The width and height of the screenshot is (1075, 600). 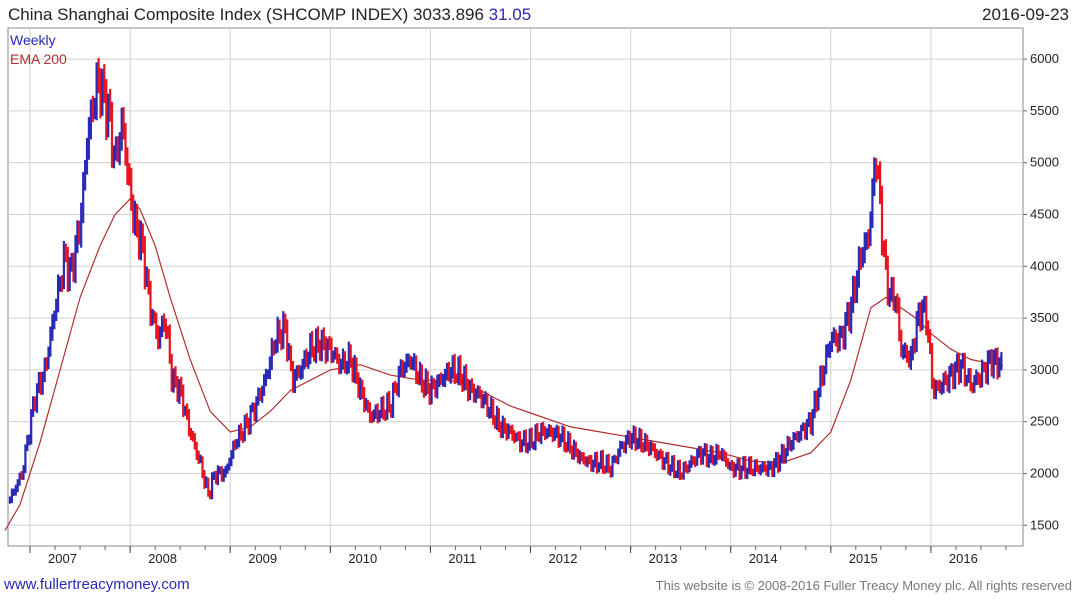 I want to click on y-tick-label: 6000, so click(x=1044, y=58).